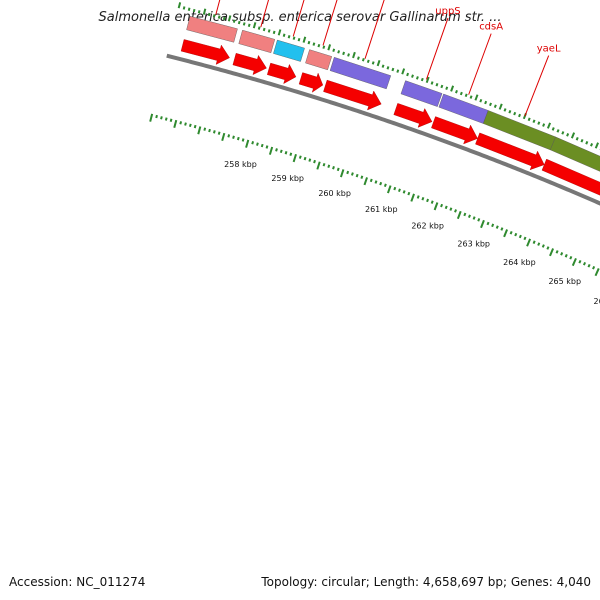 The width and height of the screenshot is (600, 600). Describe the element at coordinates (374, 29) in the screenshot. I see `gene-label-line` at that location.